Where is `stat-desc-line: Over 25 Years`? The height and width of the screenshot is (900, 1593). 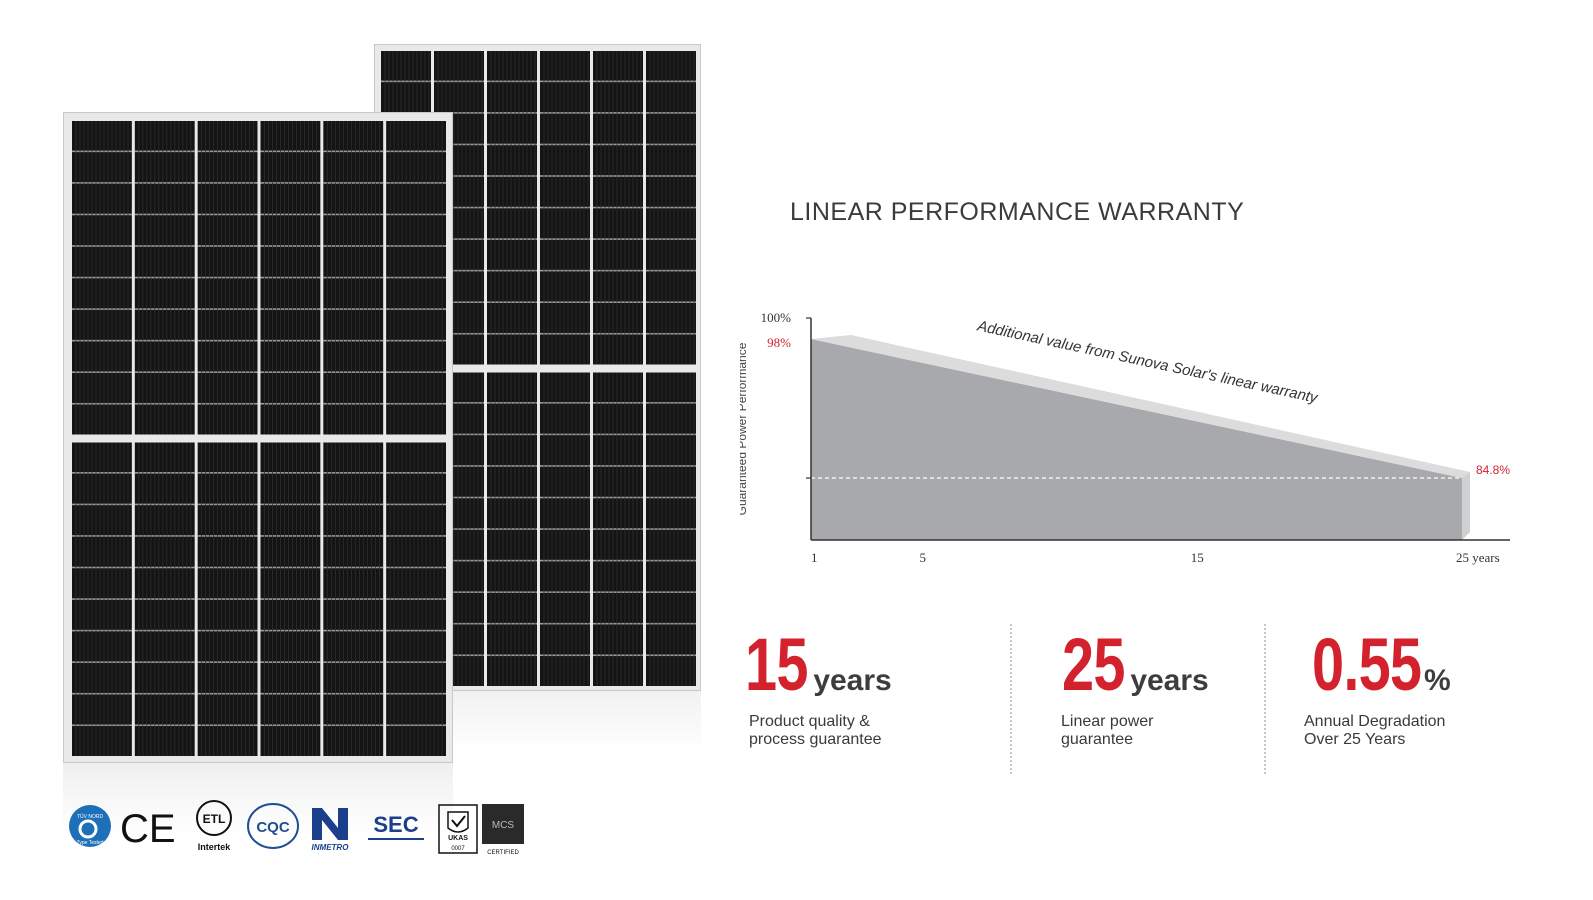 stat-desc-line: Over 25 Years is located at coordinates (1355, 739).